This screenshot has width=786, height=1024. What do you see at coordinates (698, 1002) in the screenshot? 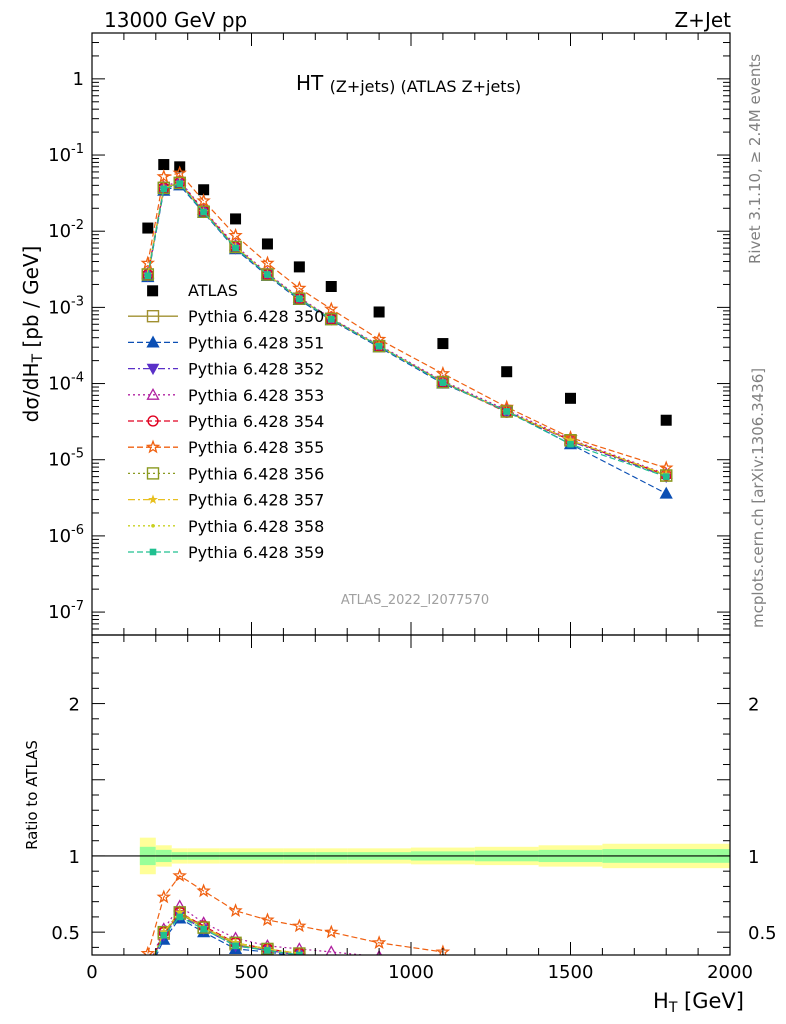
I see `x-axis-label: HT [GeV]` at bounding box center [698, 1002].